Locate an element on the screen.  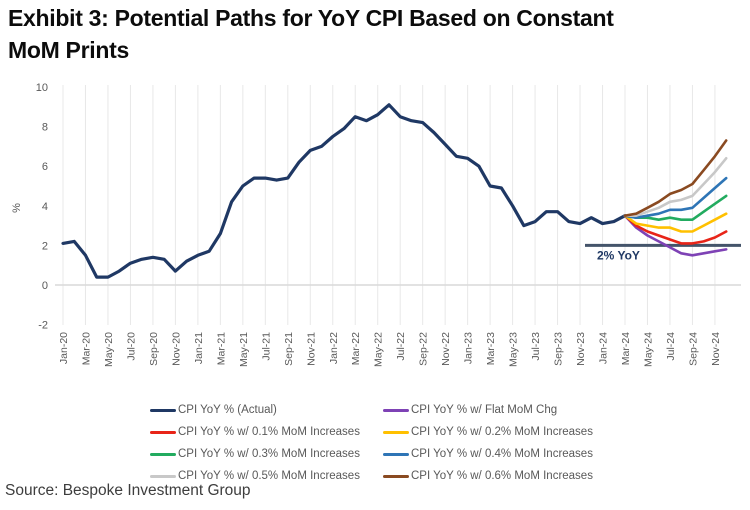
legend-label: CPI YoY % (Actual) is located at coordinates (227, 410).